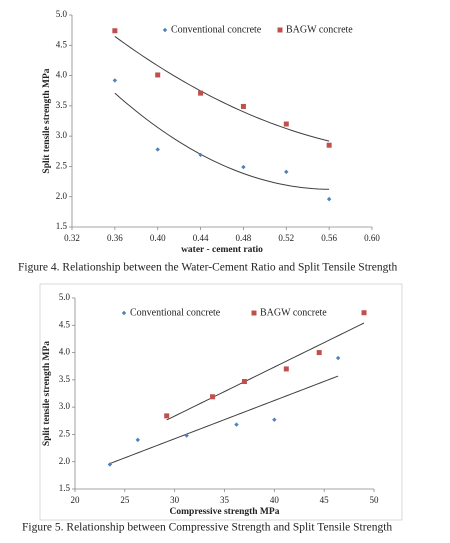 The image size is (450, 543). Describe the element at coordinates (329, 238) in the screenshot. I see `x-tick-label: 0.56` at that location.